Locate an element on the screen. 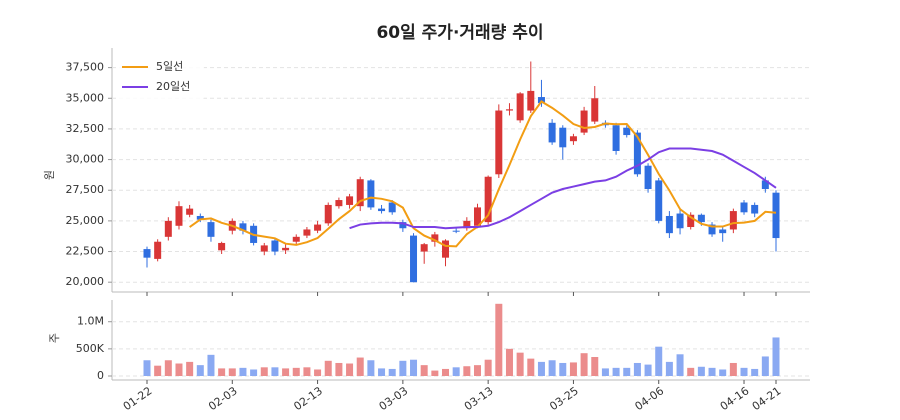 The height and width of the screenshot is (420, 900). x-tick-label: 01-22 is located at coordinates (138, 398).